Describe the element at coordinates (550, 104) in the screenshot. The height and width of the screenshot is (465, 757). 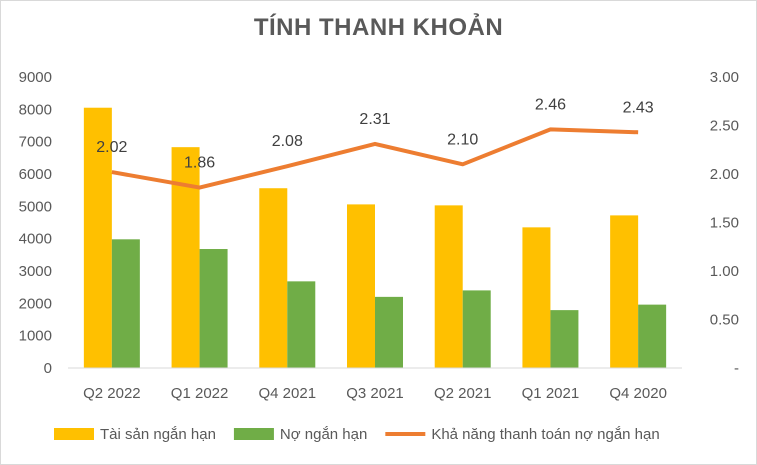
I see `ratio-data-label: 2.46` at that location.